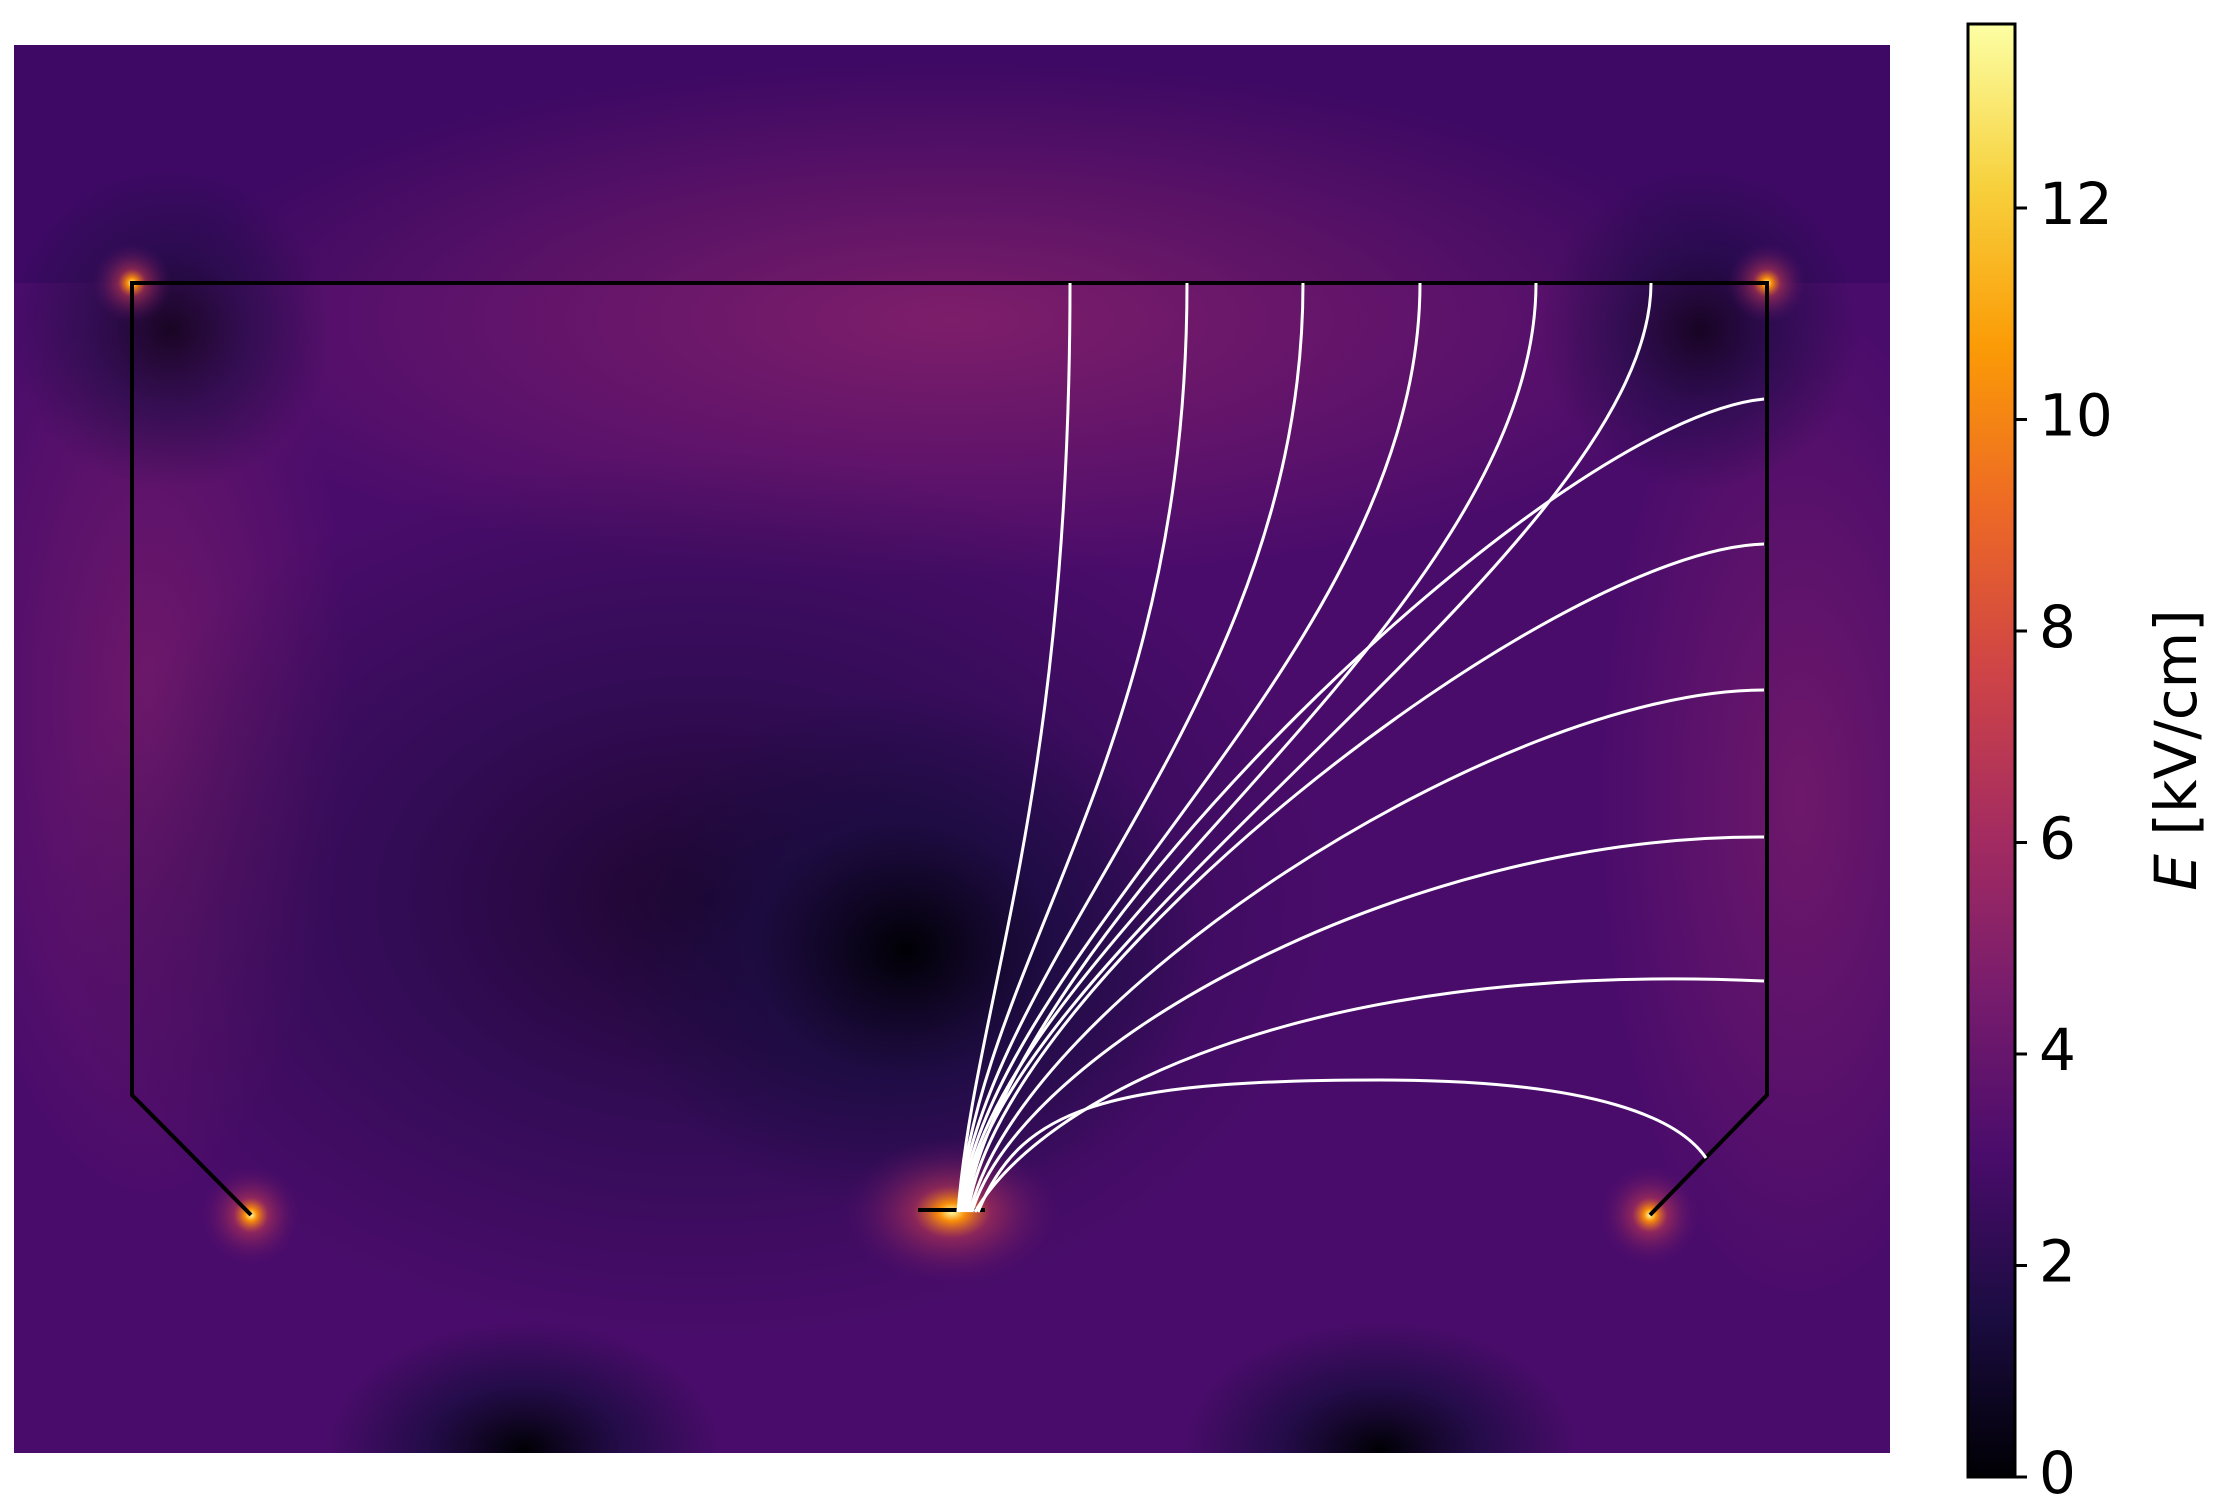 The image size is (2220, 1500). What do you see at coordinates (2076, 204) in the screenshot?
I see `colorbar-tick-label: 12` at bounding box center [2076, 204].